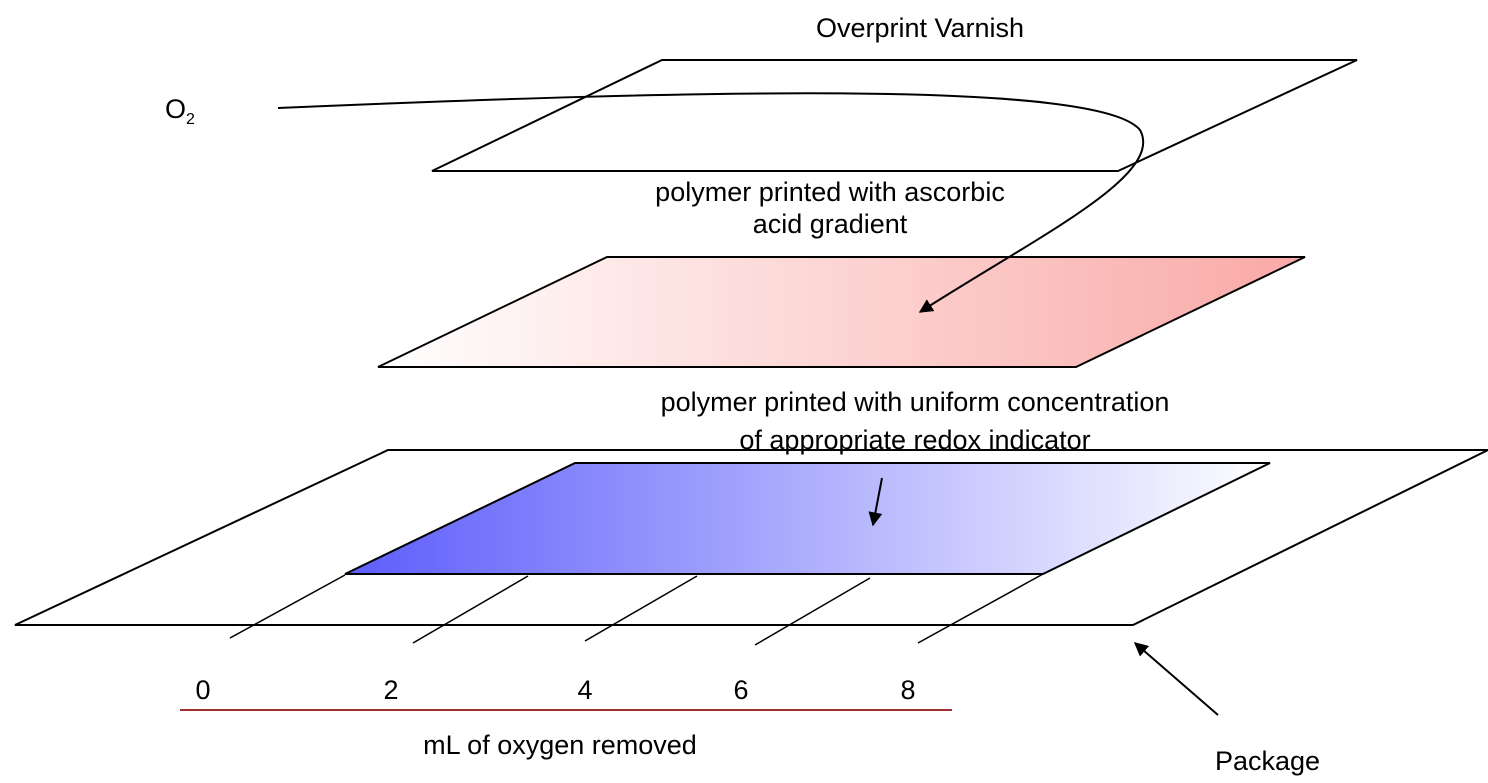 The image size is (1488, 783). I want to click on package-label: Package, so click(1267, 761).